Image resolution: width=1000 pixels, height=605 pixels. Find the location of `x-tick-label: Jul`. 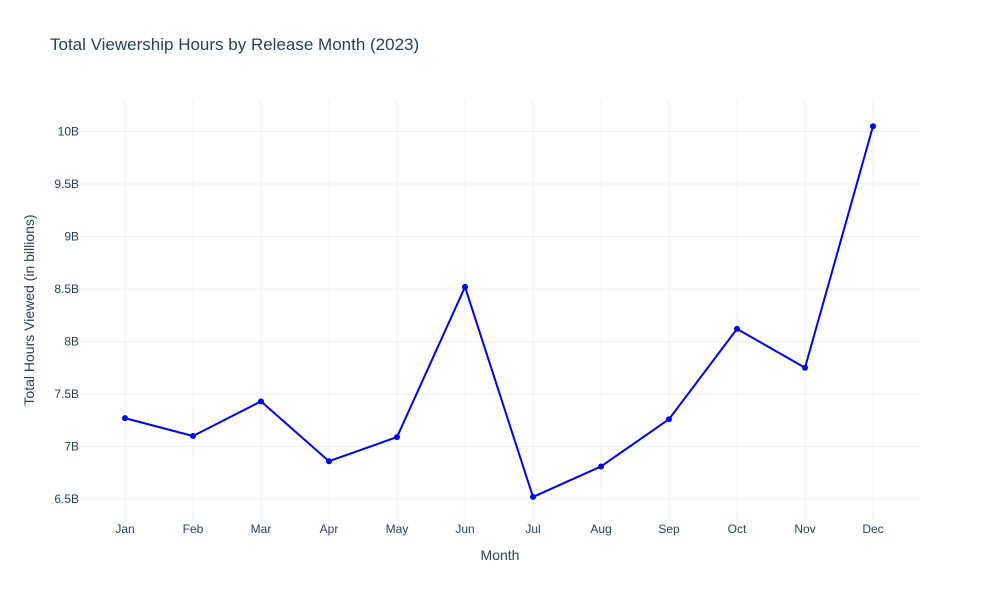

x-tick-label: Jul is located at coordinates (532, 529).